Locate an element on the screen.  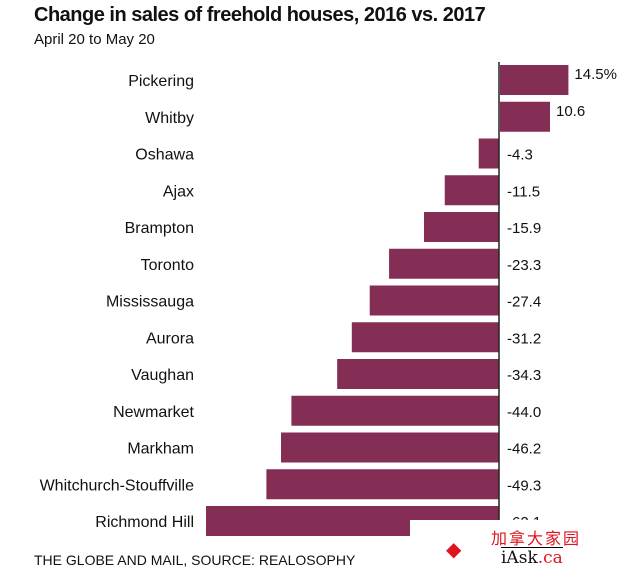
bar-whitchurch-stouffville is located at coordinates (382, 484).